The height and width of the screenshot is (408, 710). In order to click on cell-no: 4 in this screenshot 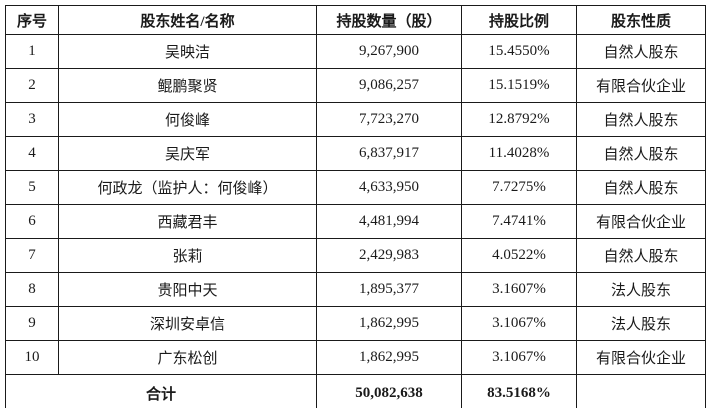, I will do `click(32, 153)`.